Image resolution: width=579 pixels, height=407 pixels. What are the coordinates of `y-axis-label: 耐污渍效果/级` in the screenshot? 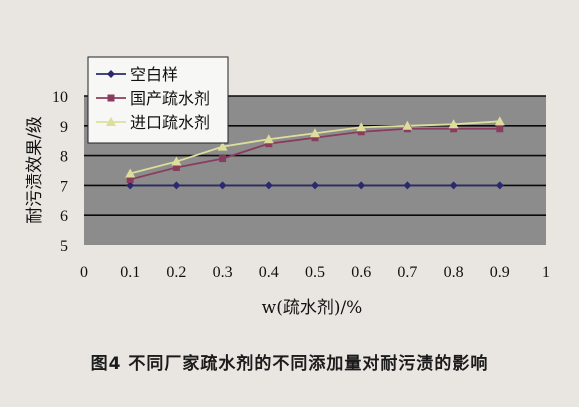 It's located at (35, 170).